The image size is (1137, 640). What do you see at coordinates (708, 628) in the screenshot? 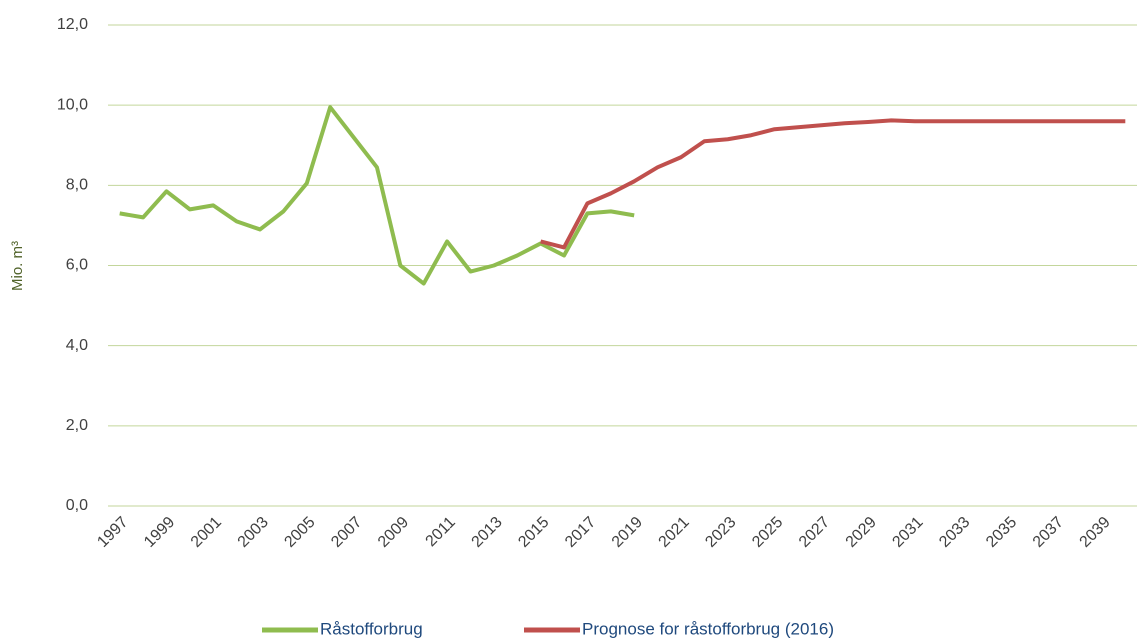
I see `legend-label: Prognose for råstofforbrug (2016)` at bounding box center [708, 628].